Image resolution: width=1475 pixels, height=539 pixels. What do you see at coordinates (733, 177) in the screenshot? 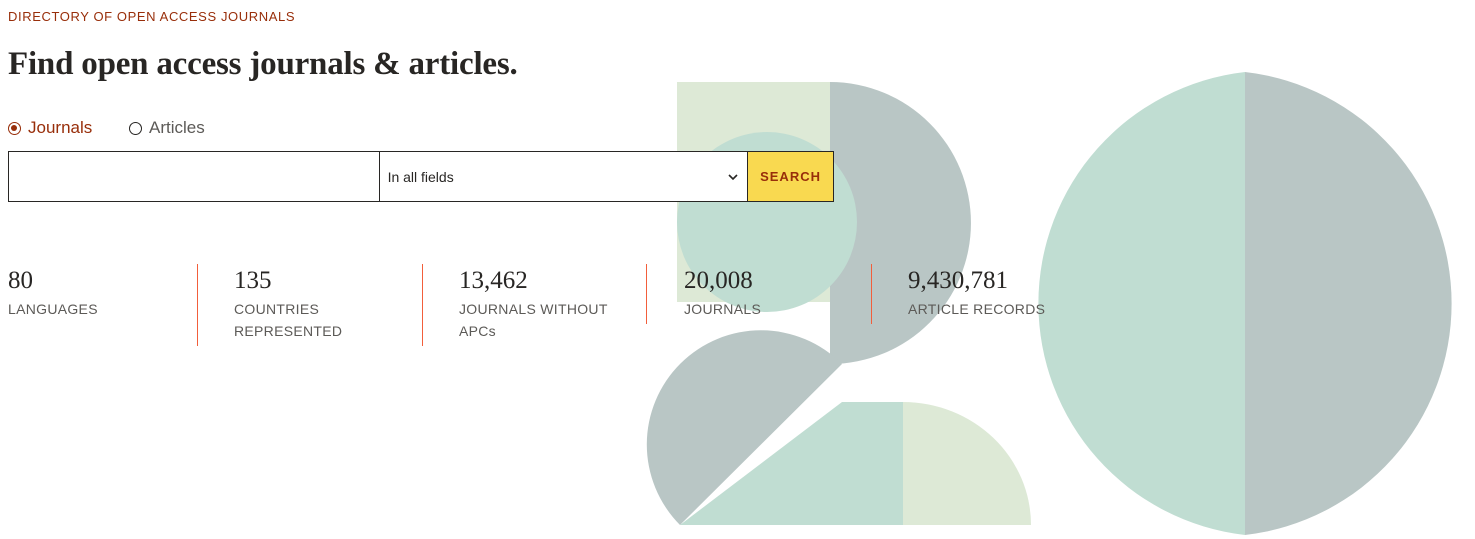
I see `chevron-down-icon` at bounding box center [733, 177].